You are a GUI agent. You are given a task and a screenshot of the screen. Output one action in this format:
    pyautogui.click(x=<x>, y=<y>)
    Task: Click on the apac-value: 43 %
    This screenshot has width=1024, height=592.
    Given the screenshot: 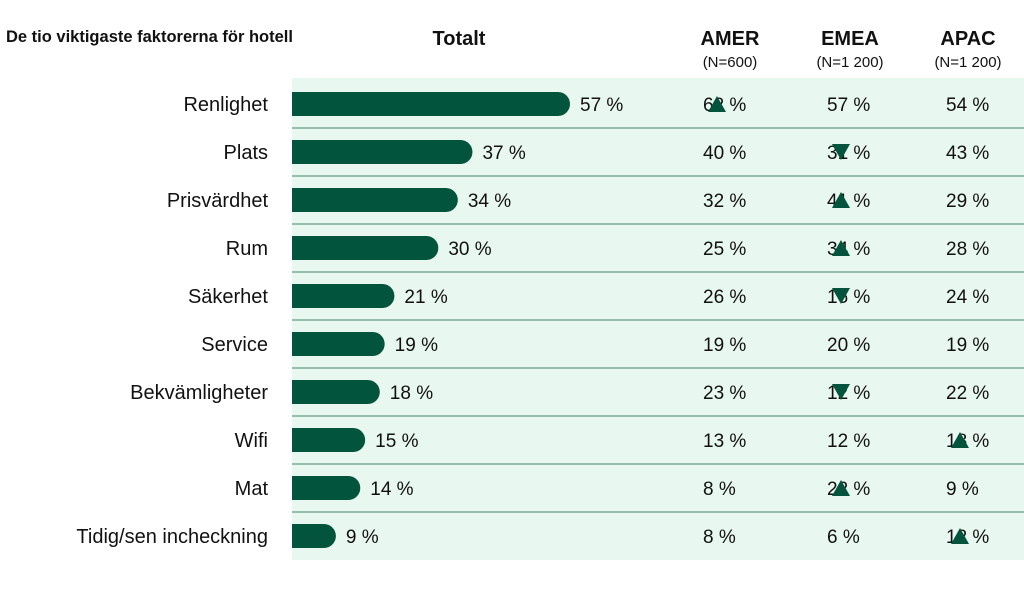 What is the action you would take?
    pyautogui.click(x=967, y=153)
    